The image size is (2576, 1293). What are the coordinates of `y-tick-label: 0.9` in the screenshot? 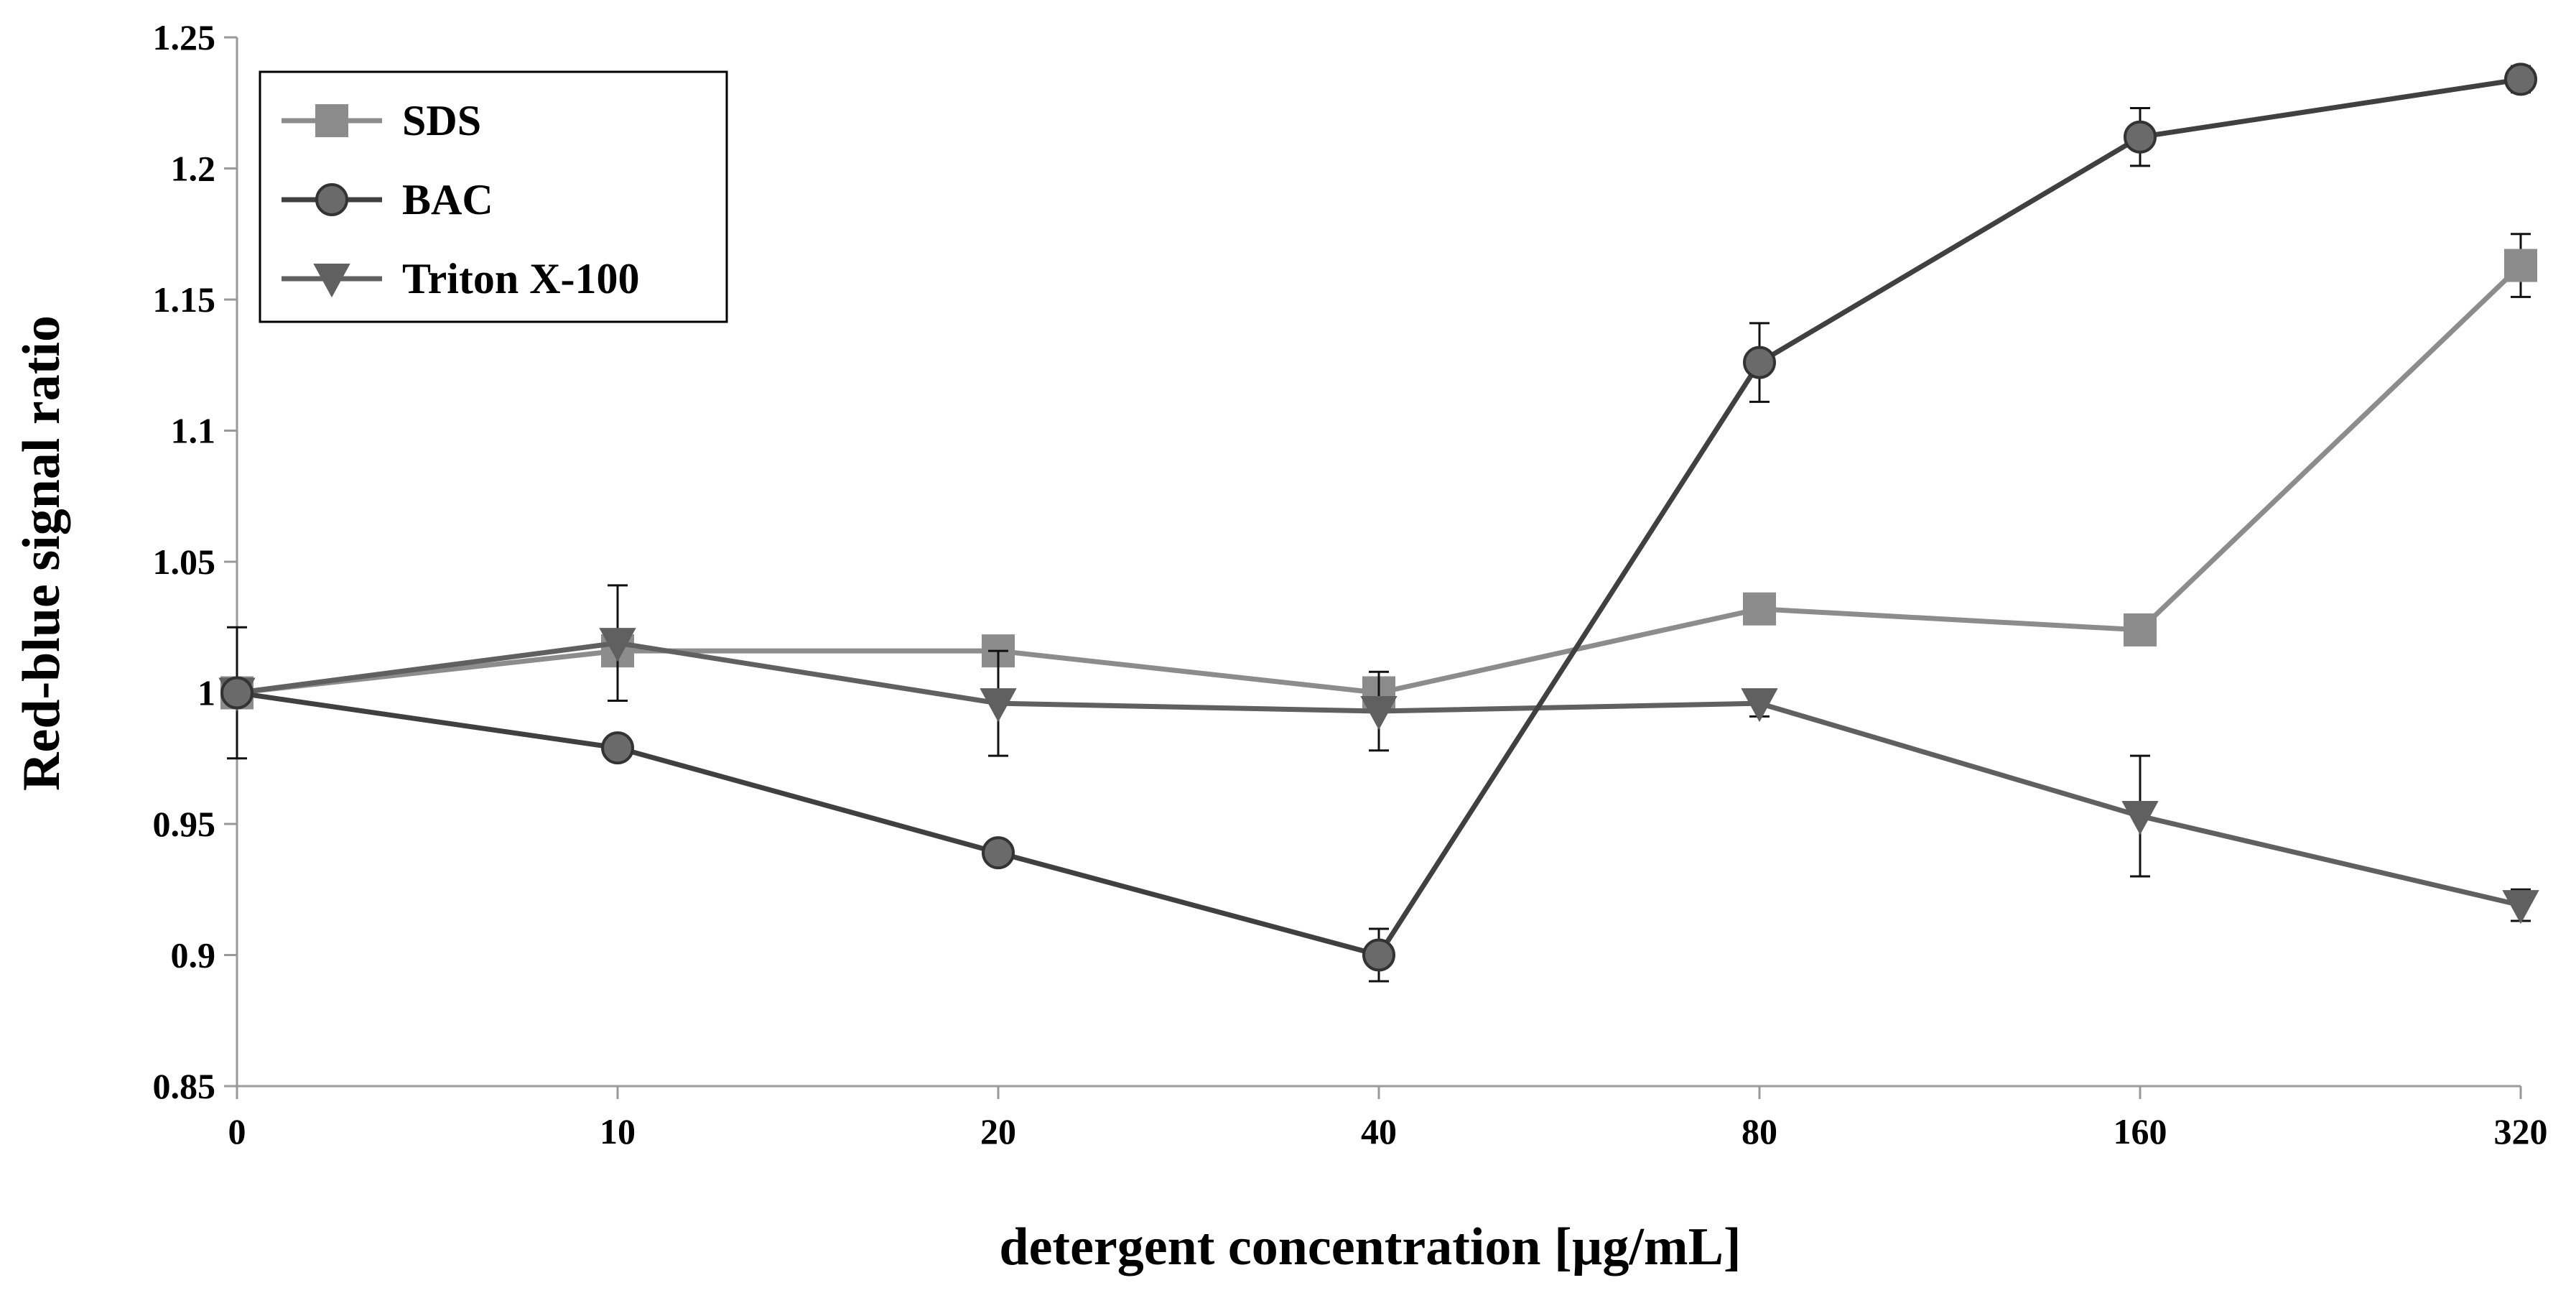 It's located at (193, 955).